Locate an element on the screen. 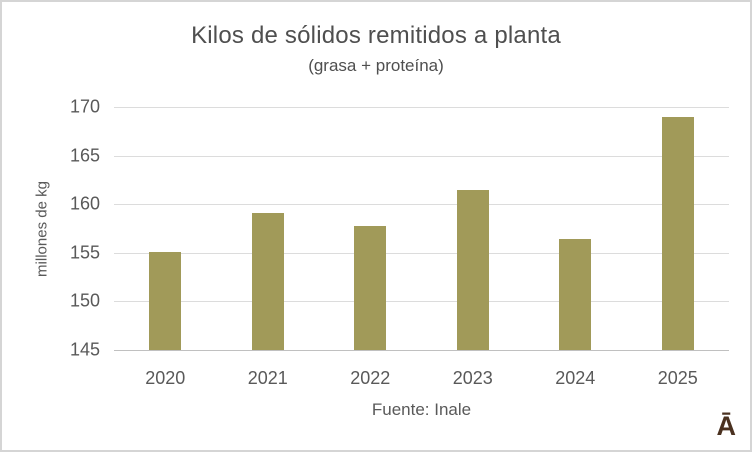  chart-title: Kilos de sólidos remitidos a planta is located at coordinates (376, 35).